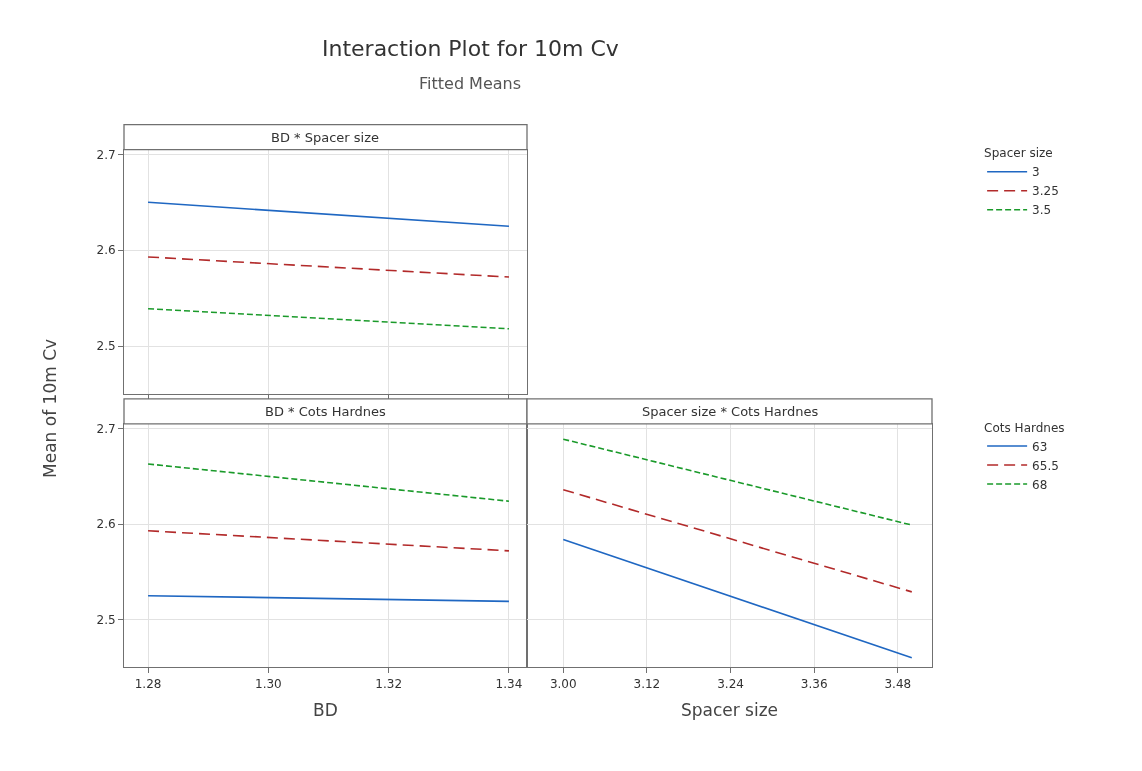 This screenshot has width=1142, height=771. Describe the element at coordinates (1045, 465) in the screenshot. I see `legend-label: 65.5` at that location.